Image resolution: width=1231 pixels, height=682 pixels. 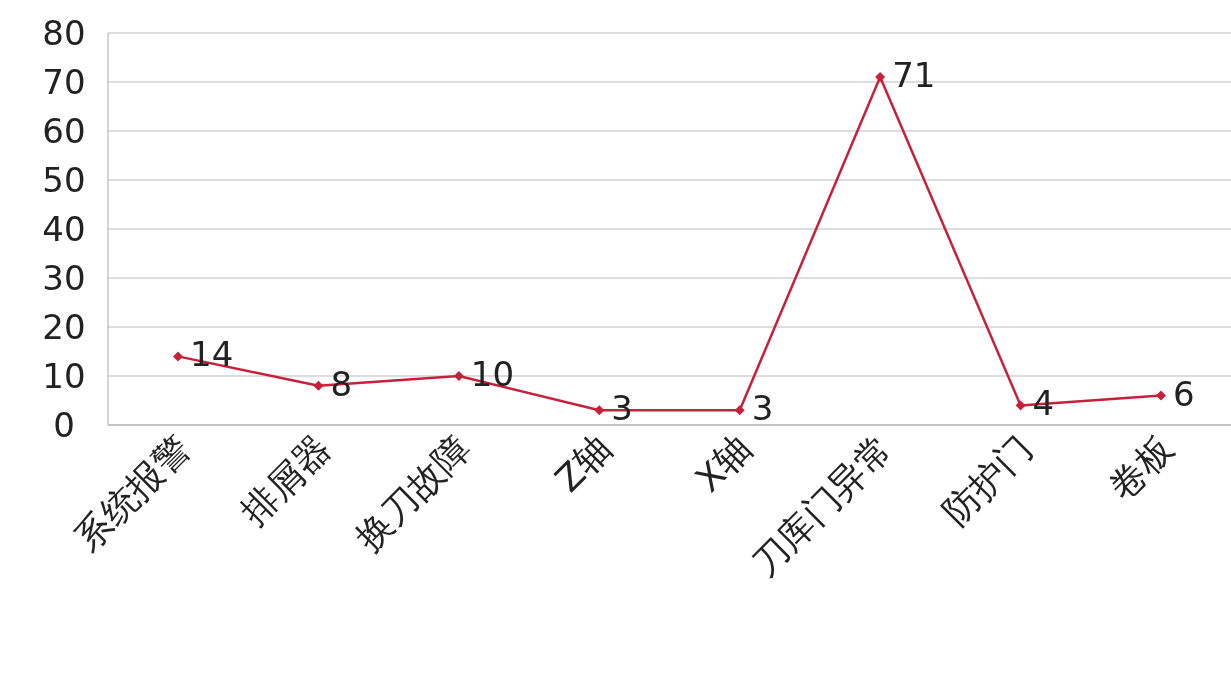 What do you see at coordinates (762, 408) in the screenshot?
I see `data-label: 3` at bounding box center [762, 408].